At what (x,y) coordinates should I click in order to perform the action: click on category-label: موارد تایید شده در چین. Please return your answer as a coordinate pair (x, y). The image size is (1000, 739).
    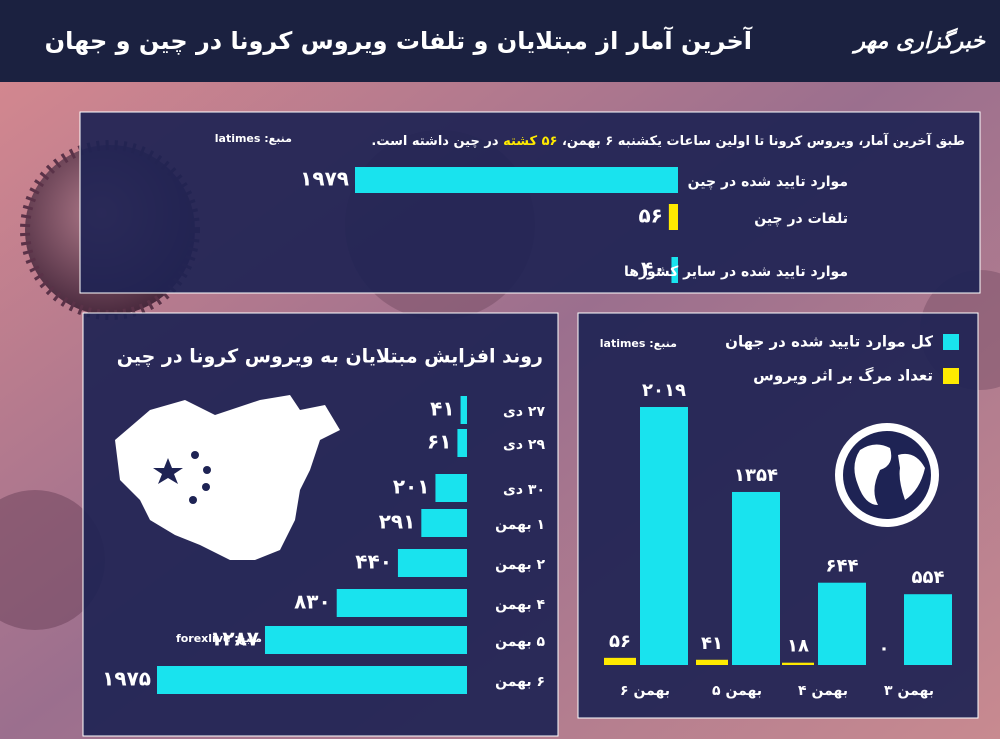
    Looking at the image, I should click on (768, 182).